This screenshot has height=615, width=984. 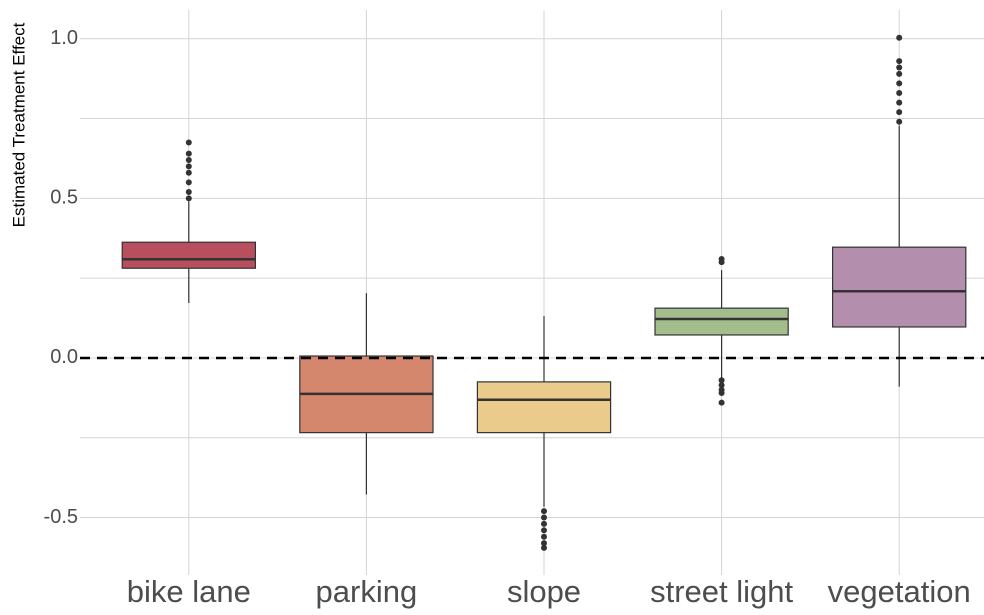 I want to click on y-tick-label: -0.5, so click(x=61, y=517).